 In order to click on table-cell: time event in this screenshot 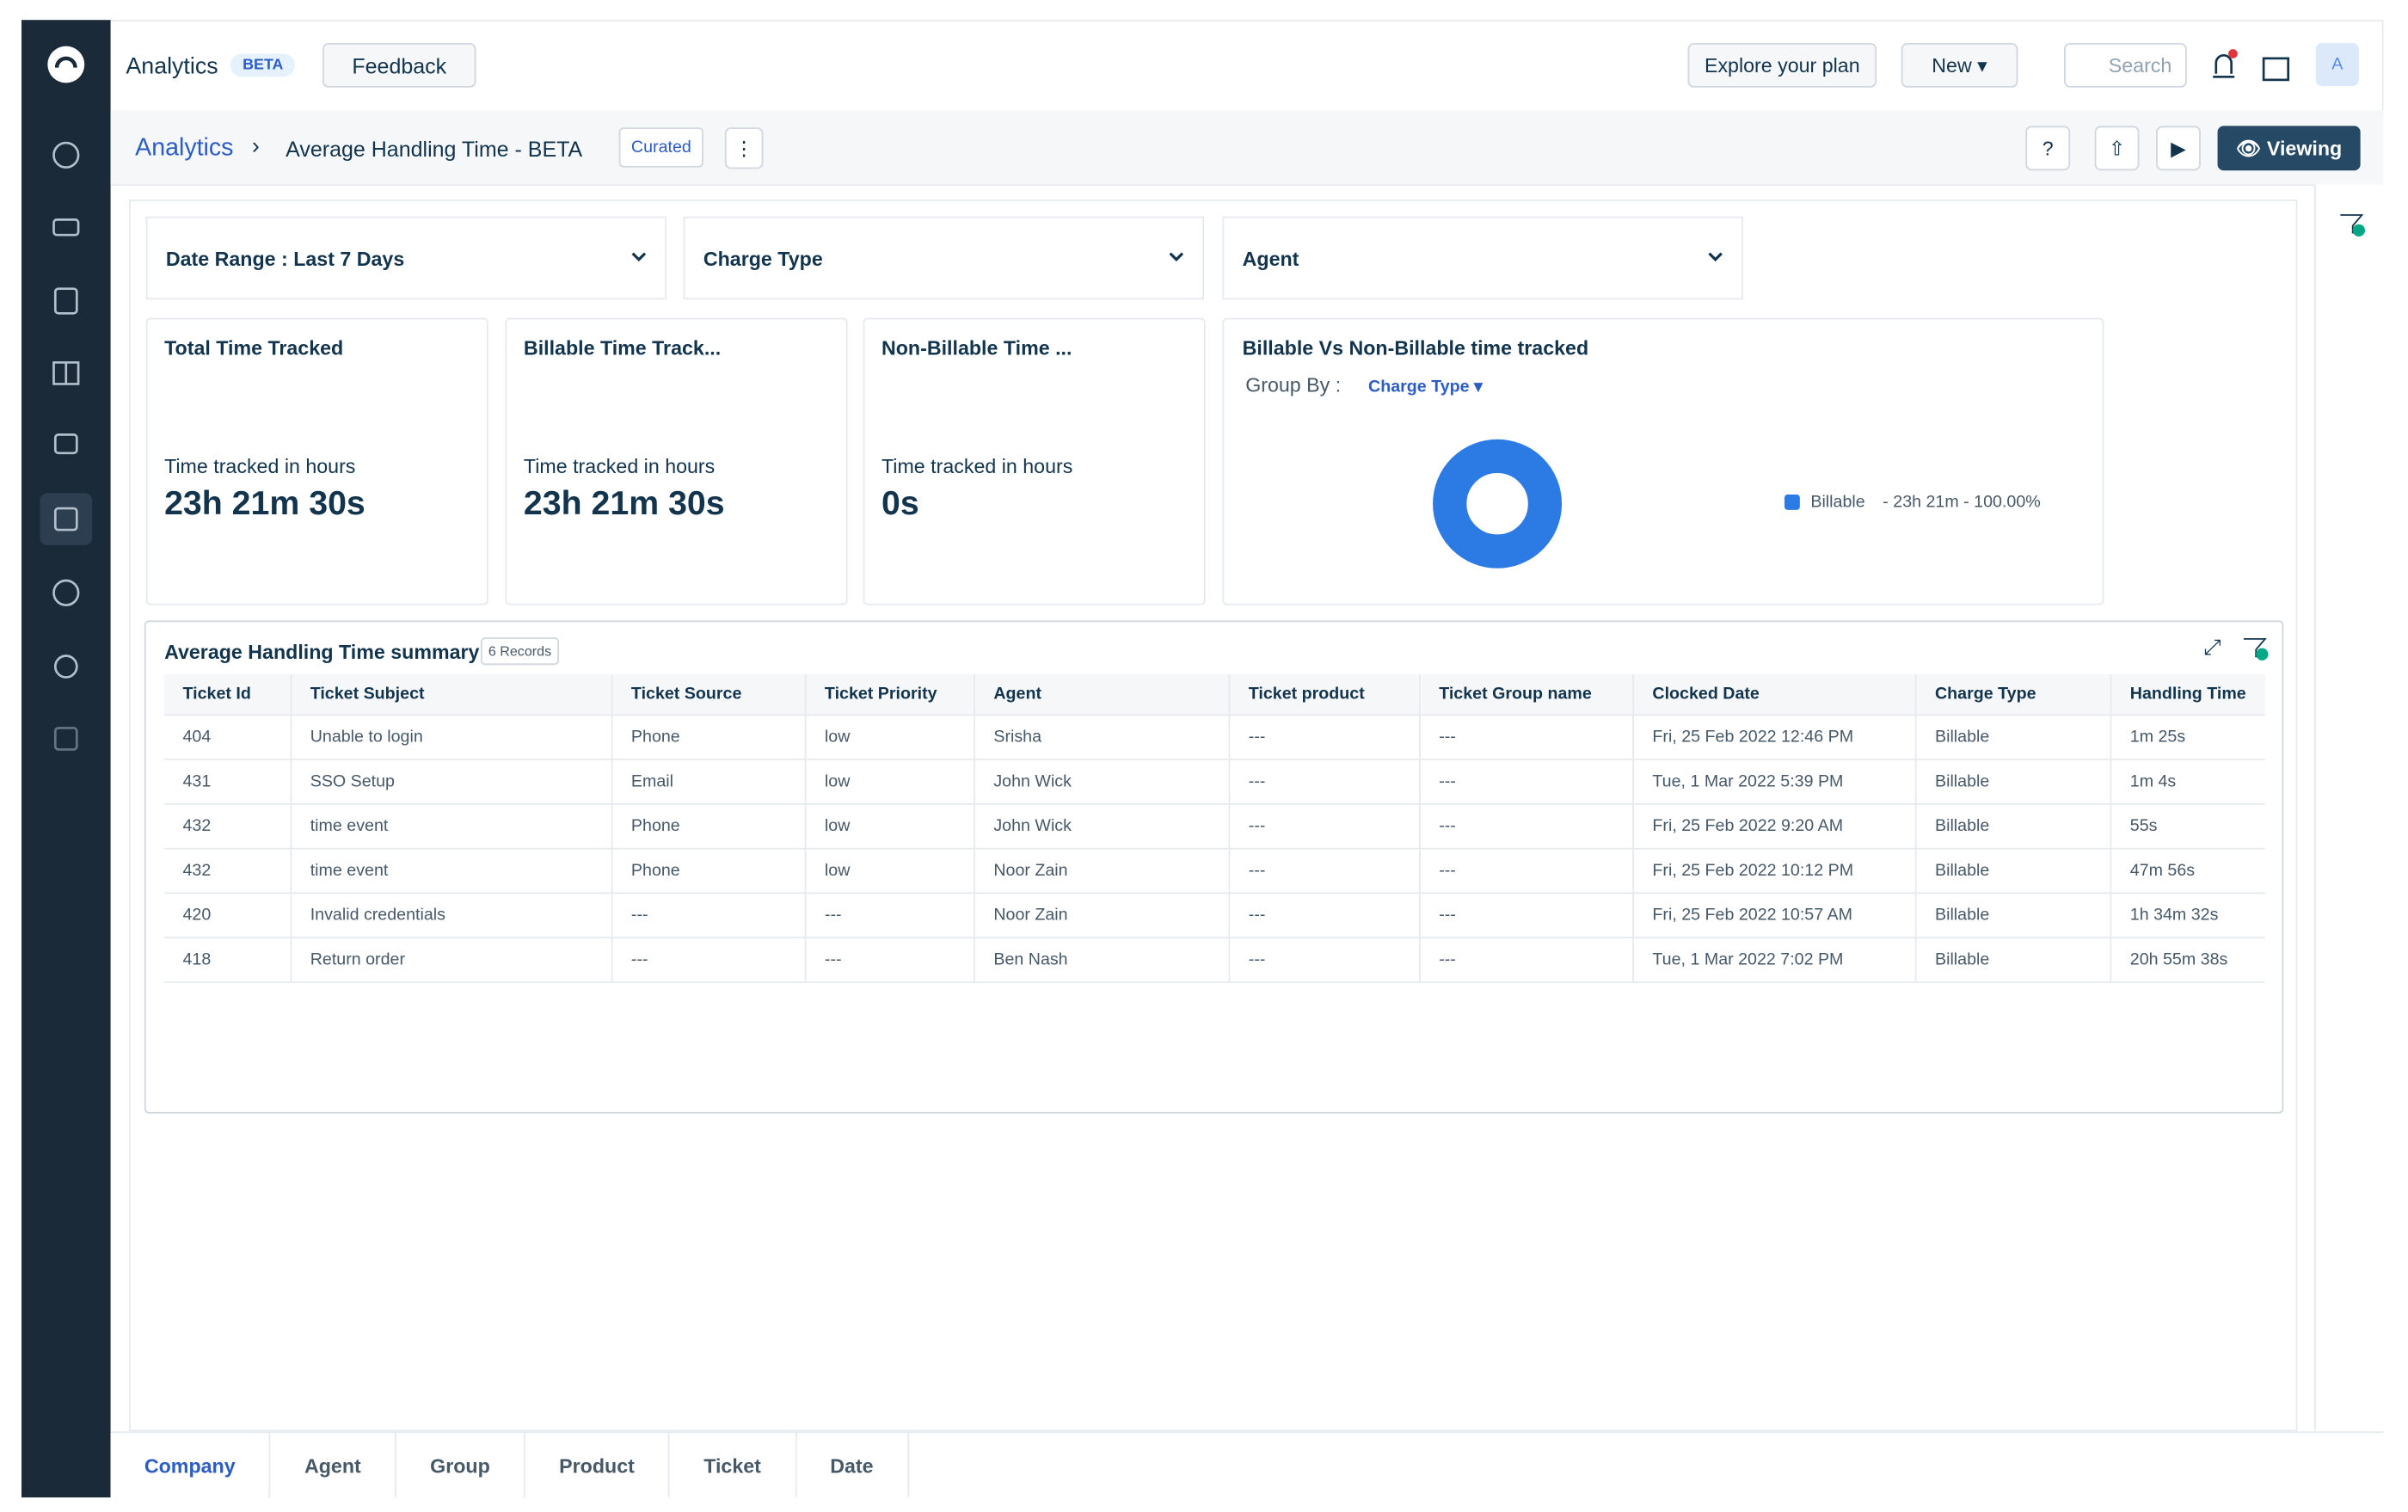, I will do `click(452, 827)`.